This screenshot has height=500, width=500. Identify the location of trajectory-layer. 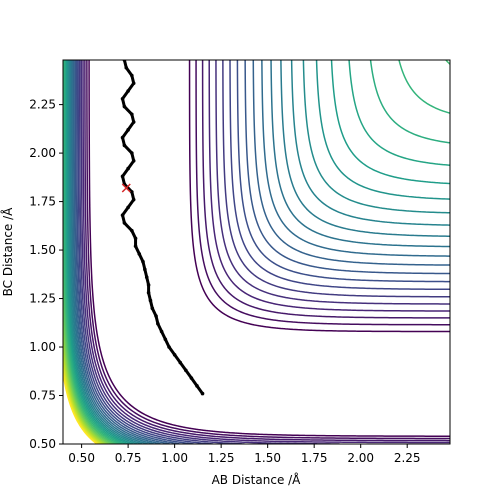
(162, 228).